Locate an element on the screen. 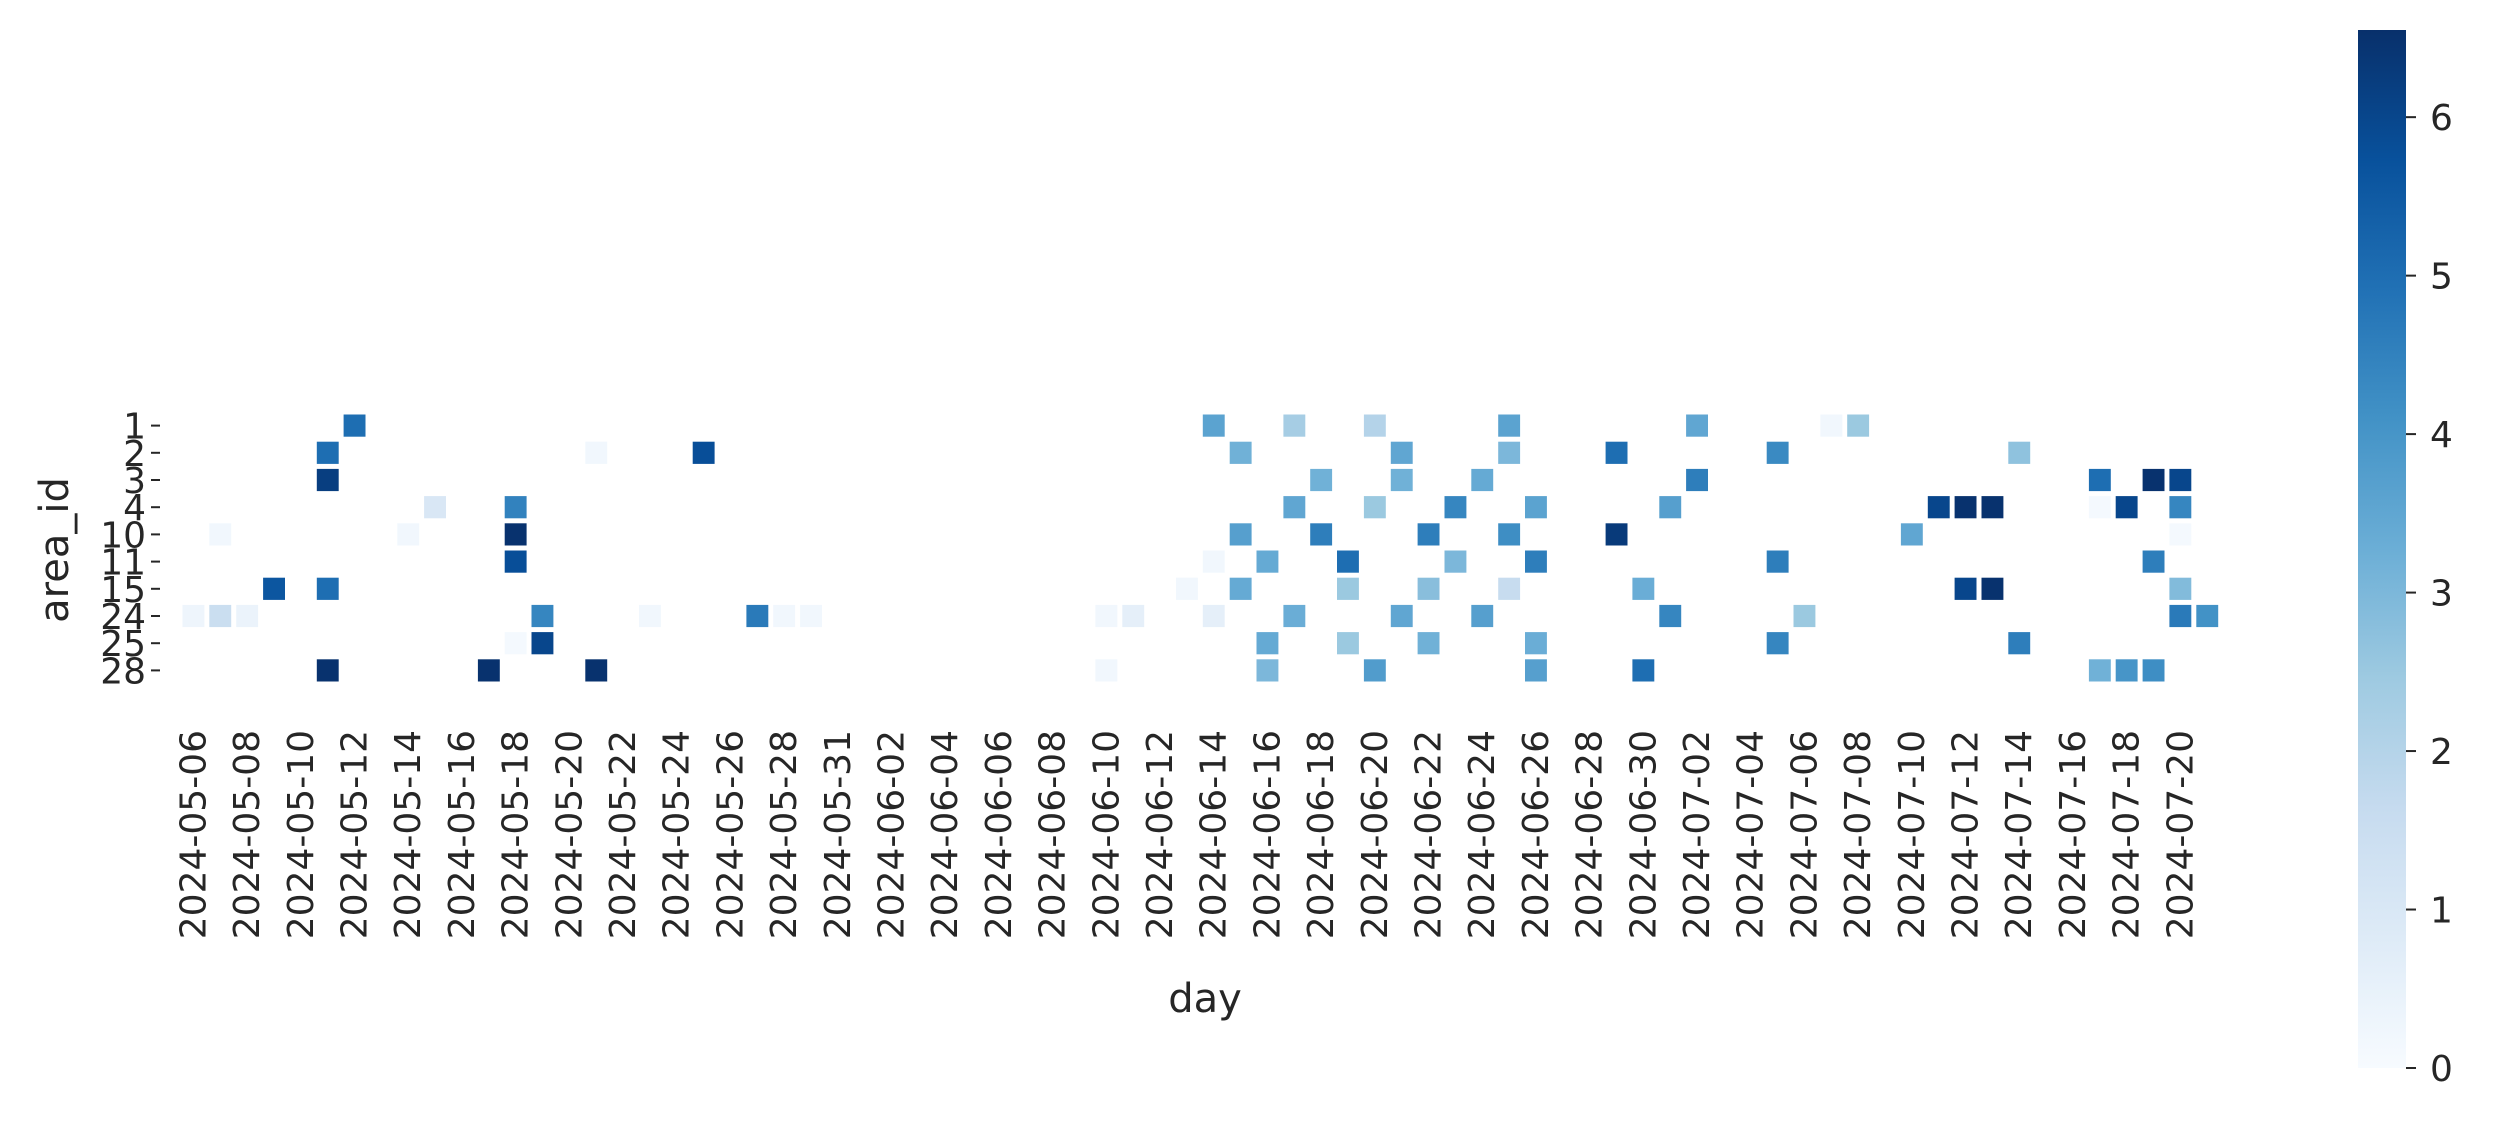 The height and width of the screenshot is (1128, 2504). y-tick-label: 2 is located at coordinates (134, 454).